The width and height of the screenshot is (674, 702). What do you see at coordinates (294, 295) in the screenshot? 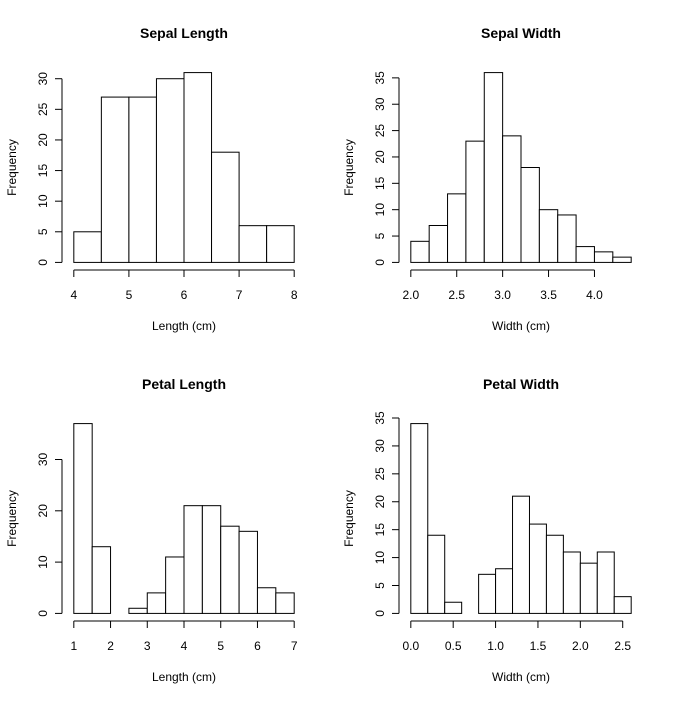
I see `x-tick-label: 8` at bounding box center [294, 295].